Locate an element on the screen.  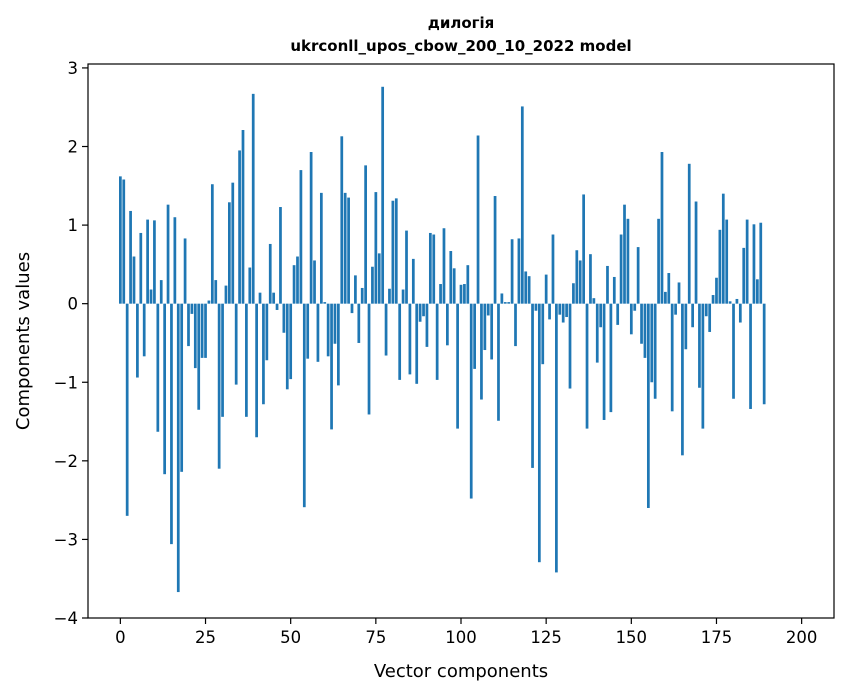
y-axis-ticks: −4 −3 −2 −1 0 1 2 3 is located at coordinates (71, 343).